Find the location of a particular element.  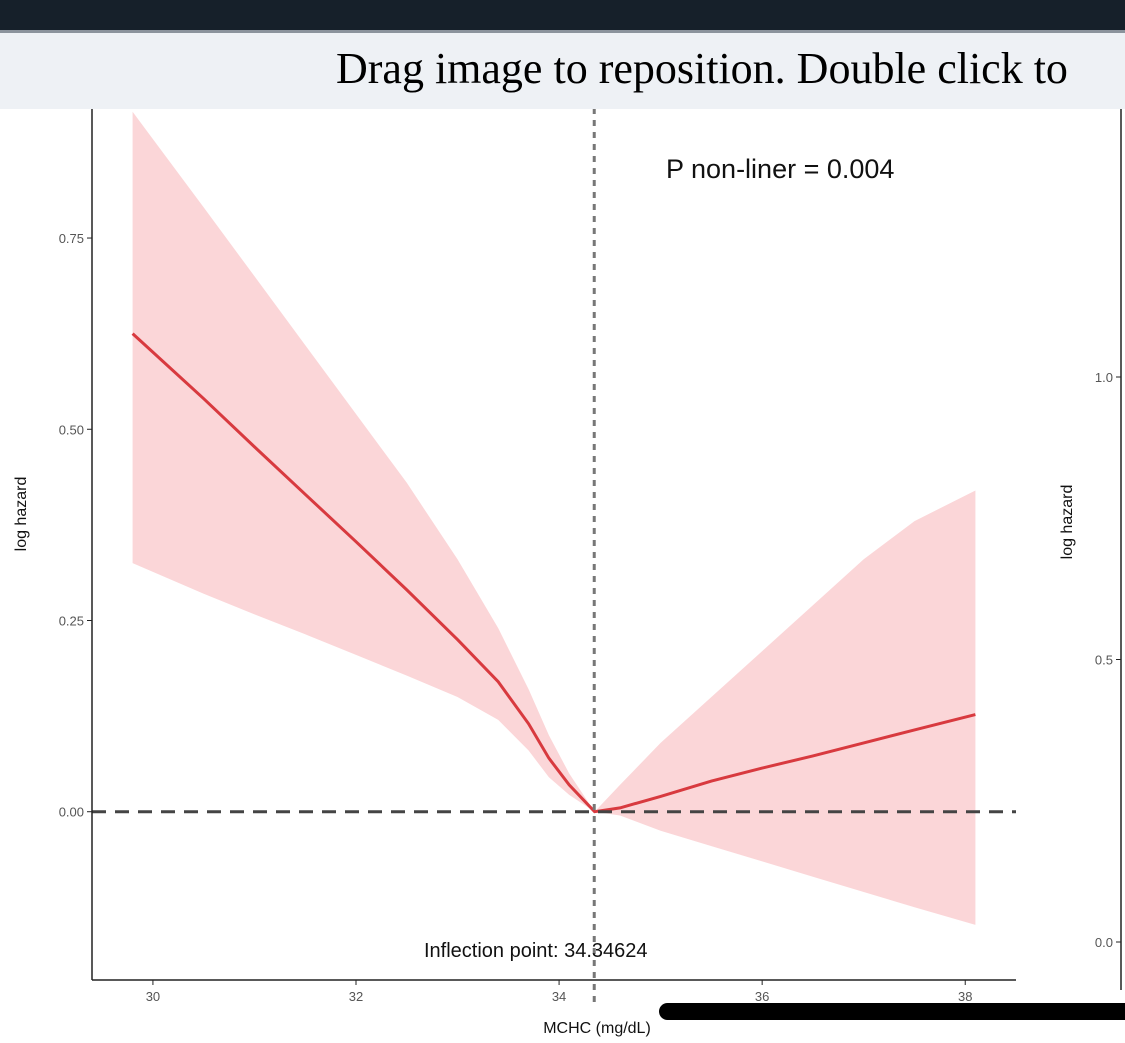

x-tick-label: 34 is located at coordinates (559, 996).